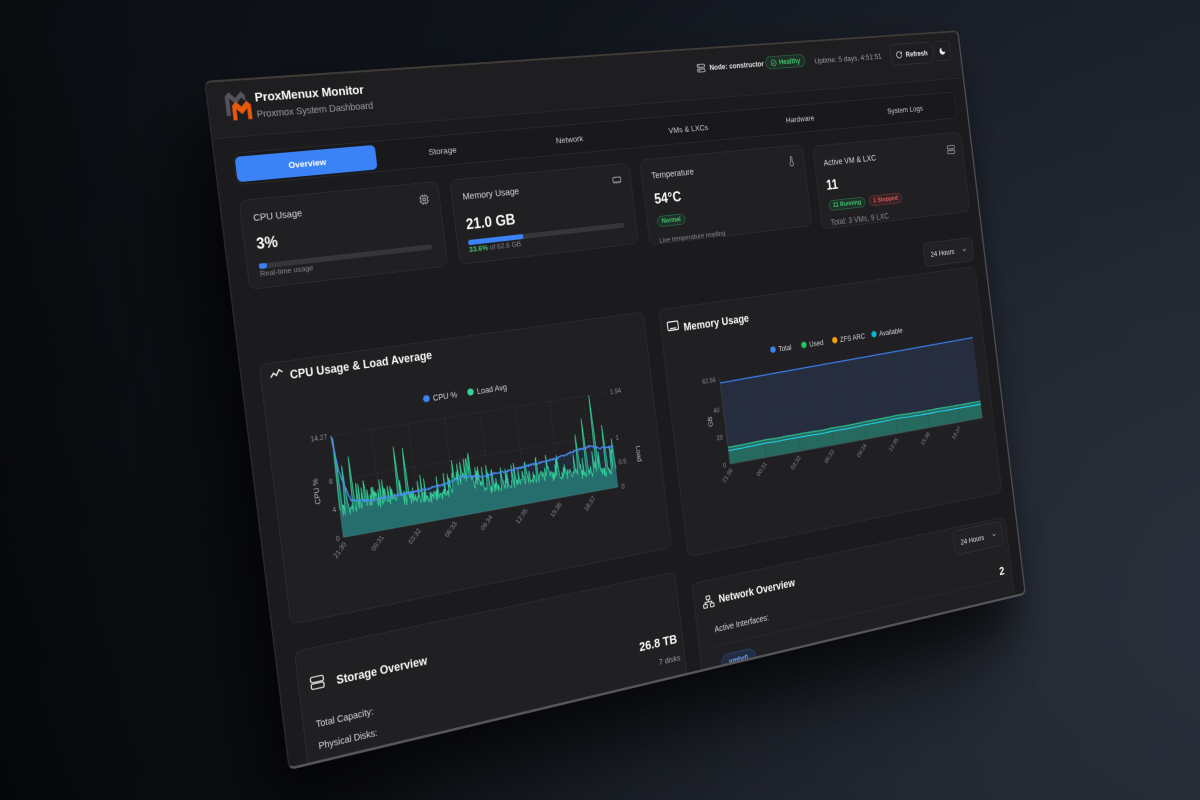 This screenshot has height=800, width=1200. Describe the element at coordinates (716, 322) in the screenshot. I see `svg-text: Memory Usage` at that location.